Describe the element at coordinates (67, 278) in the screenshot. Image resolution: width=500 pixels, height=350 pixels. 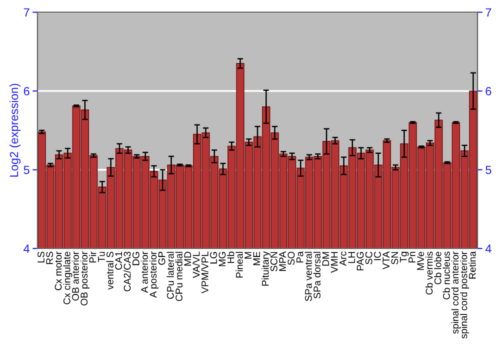
I see `x-tick-label: Cx cingulate` at that location.